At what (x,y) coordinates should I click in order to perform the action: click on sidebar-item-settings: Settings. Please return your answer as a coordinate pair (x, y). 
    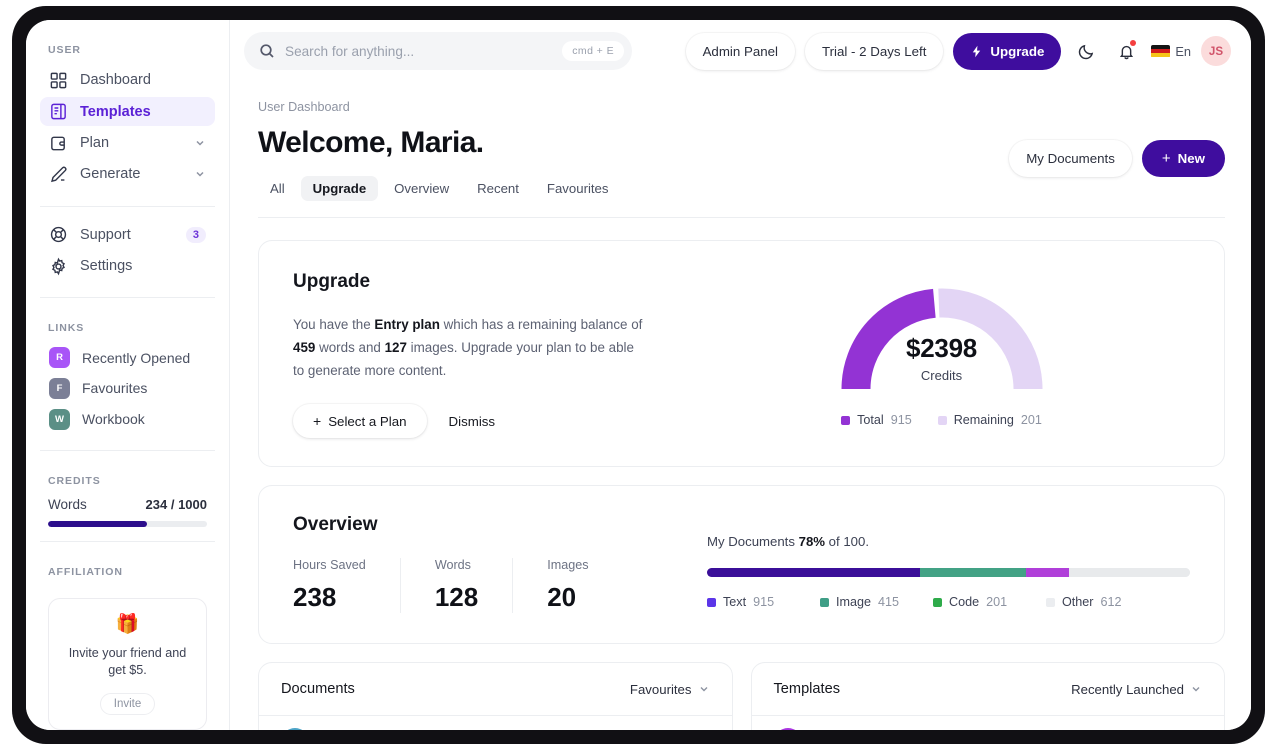
    Looking at the image, I should click on (127, 266).